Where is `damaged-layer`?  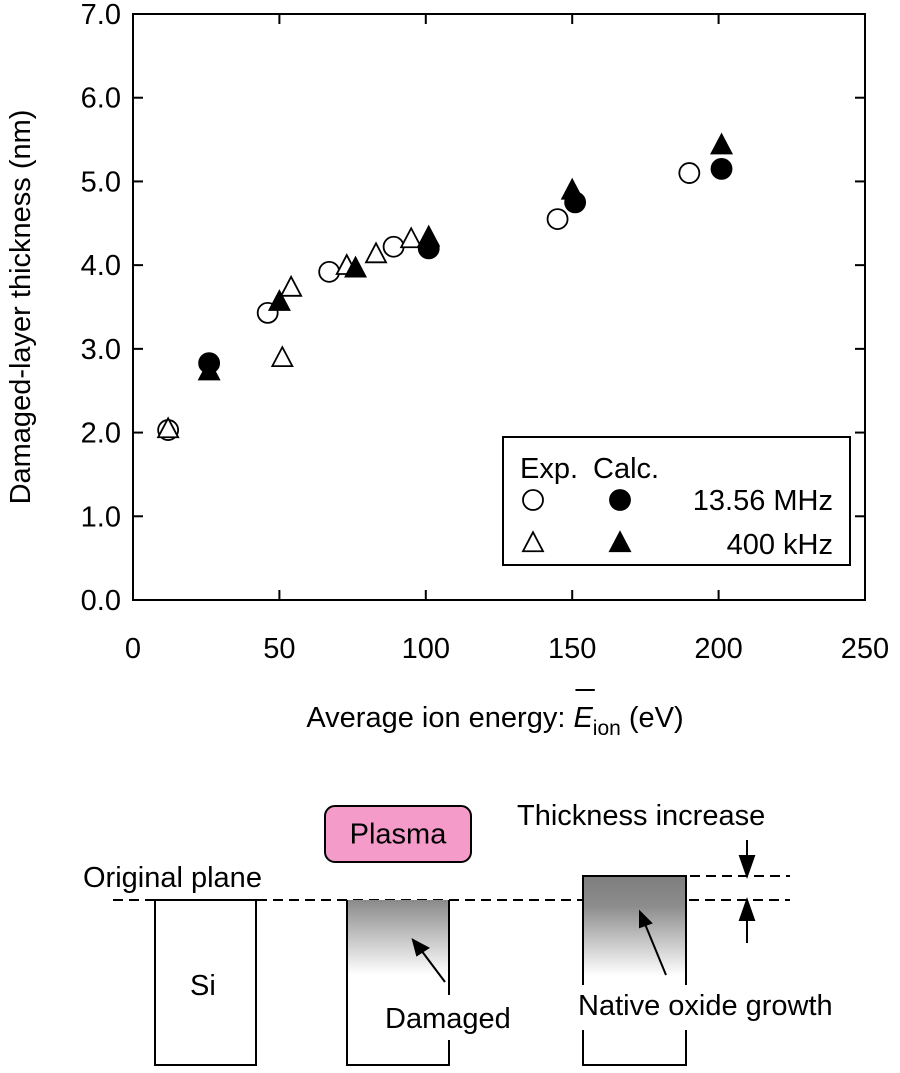
damaged-layer is located at coordinates (398, 937).